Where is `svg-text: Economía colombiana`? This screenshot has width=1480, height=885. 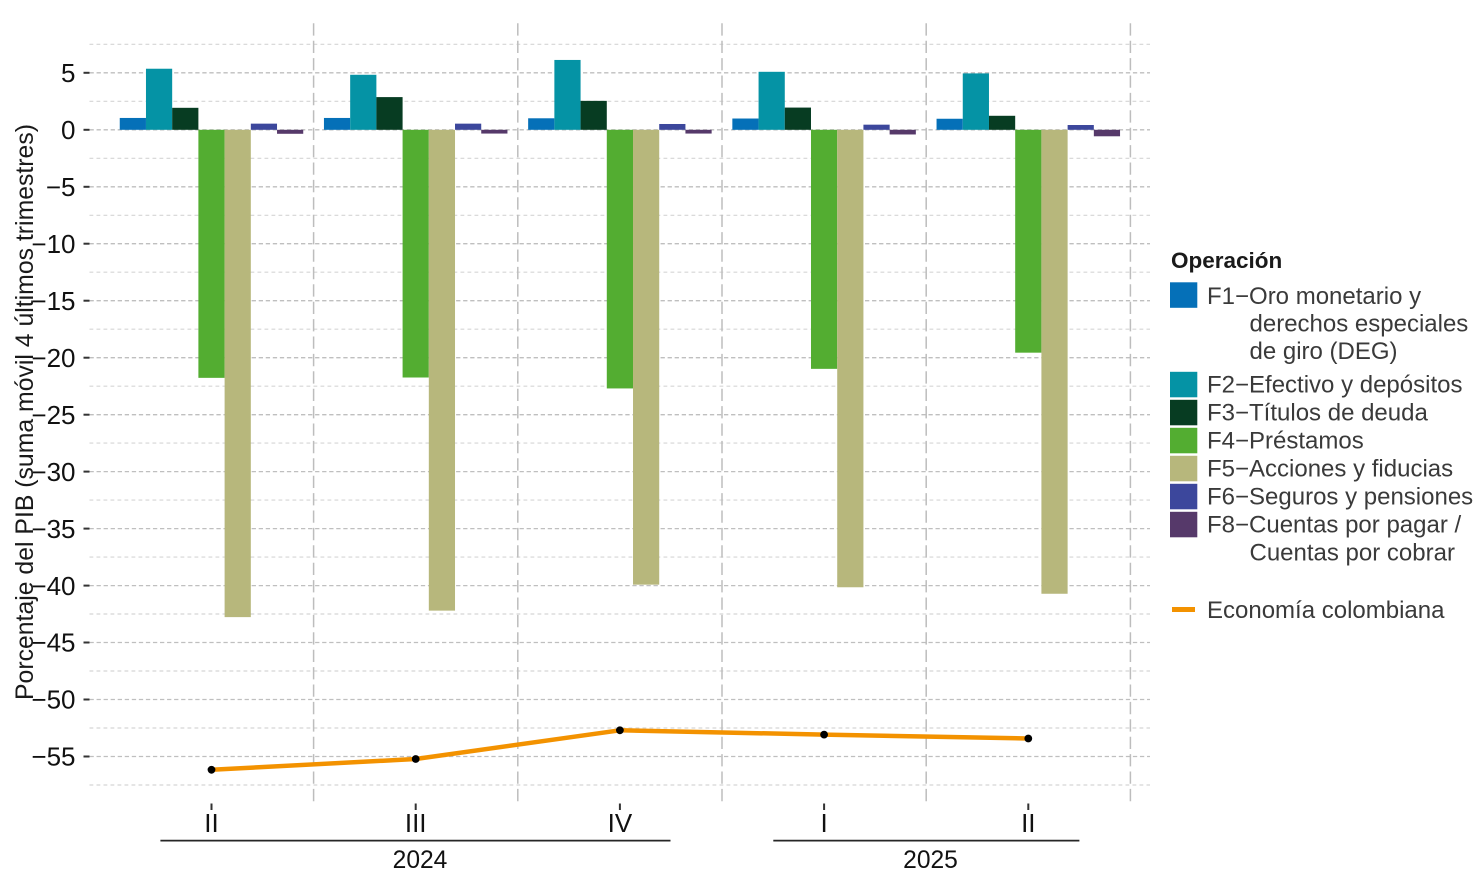 svg-text: Economía colombiana is located at coordinates (1326, 610).